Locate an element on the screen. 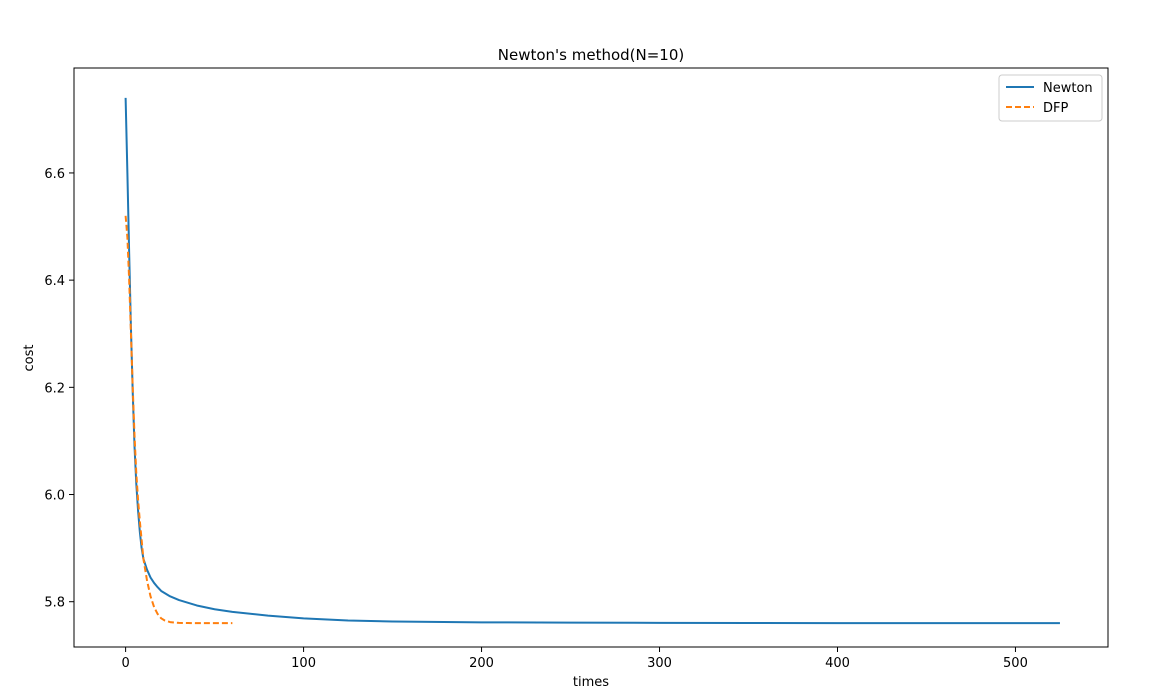 The width and height of the screenshot is (1155, 698). y-tick-label: 5.8 is located at coordinates (54, 603).